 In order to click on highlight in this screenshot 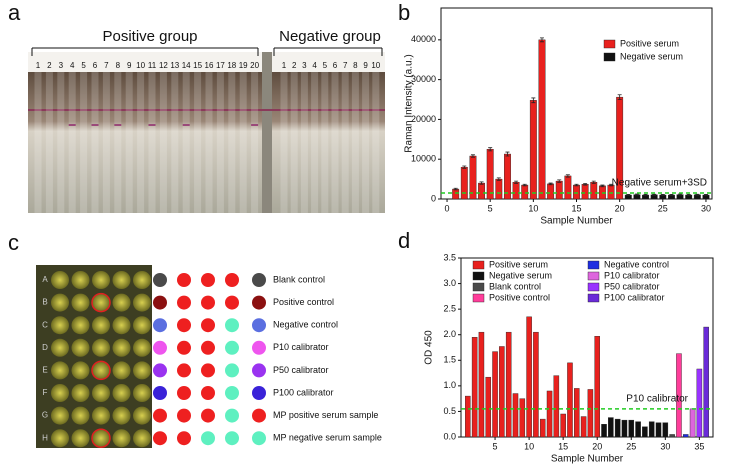, I will do `click(101, 438)`.